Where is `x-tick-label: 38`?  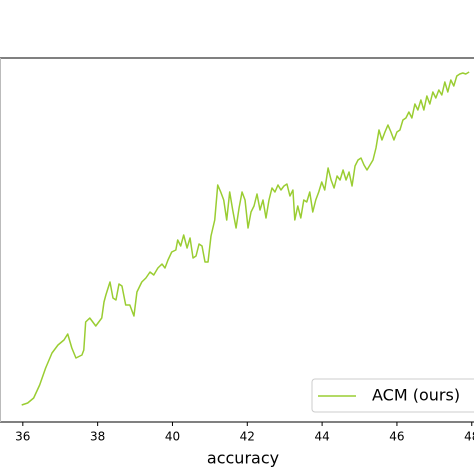
x-tick-label: 38 is located at coordinates (97, 437).